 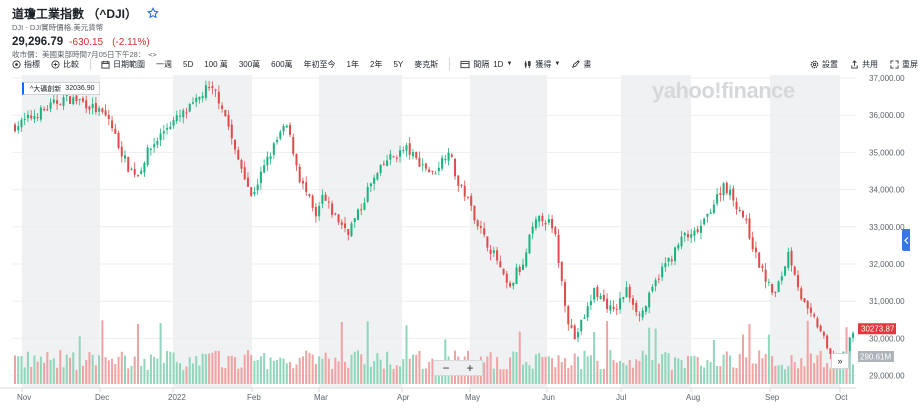 What do you see at coordinates (906, 240) in the screenshot?
I see `side-panel-toggle` at bounding box center [906, 240].